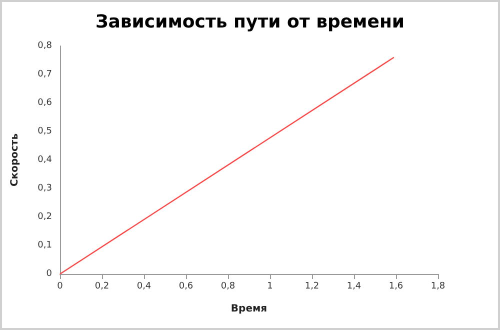 The image size is (500, 330). Describe the element at coordinates (45, 245) in the screenshot. I see `y-tick-label: 0,1` at that location.